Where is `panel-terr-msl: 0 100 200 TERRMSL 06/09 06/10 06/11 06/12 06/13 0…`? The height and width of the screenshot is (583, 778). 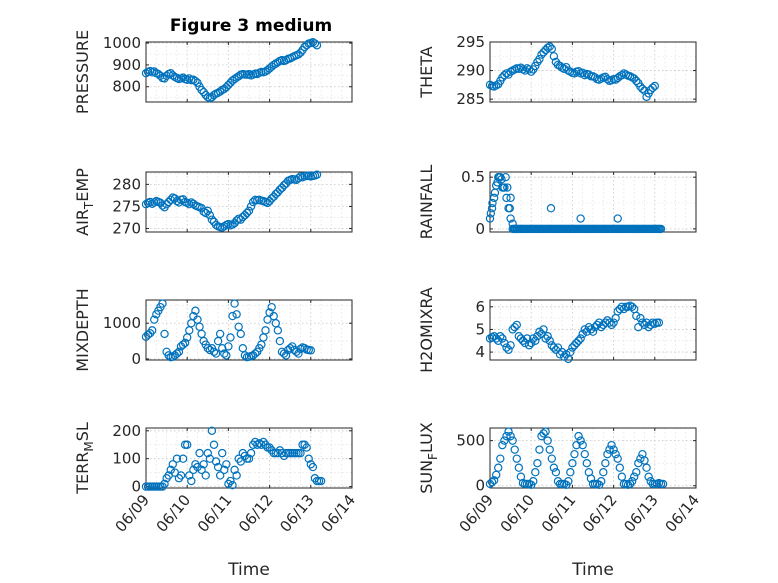 panel-terr-msl: 0 100 200 TERRMSL 06/09 06/10 06/11 06/12 06/13 0… is located at coordinates (216, 501).